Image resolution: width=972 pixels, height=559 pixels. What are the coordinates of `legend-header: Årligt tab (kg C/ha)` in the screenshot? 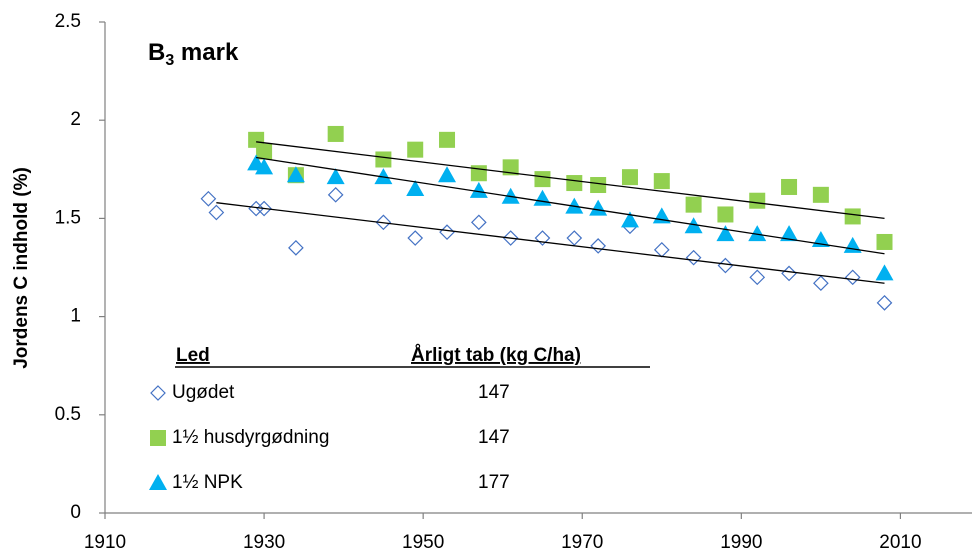 It's located at (496, 355).